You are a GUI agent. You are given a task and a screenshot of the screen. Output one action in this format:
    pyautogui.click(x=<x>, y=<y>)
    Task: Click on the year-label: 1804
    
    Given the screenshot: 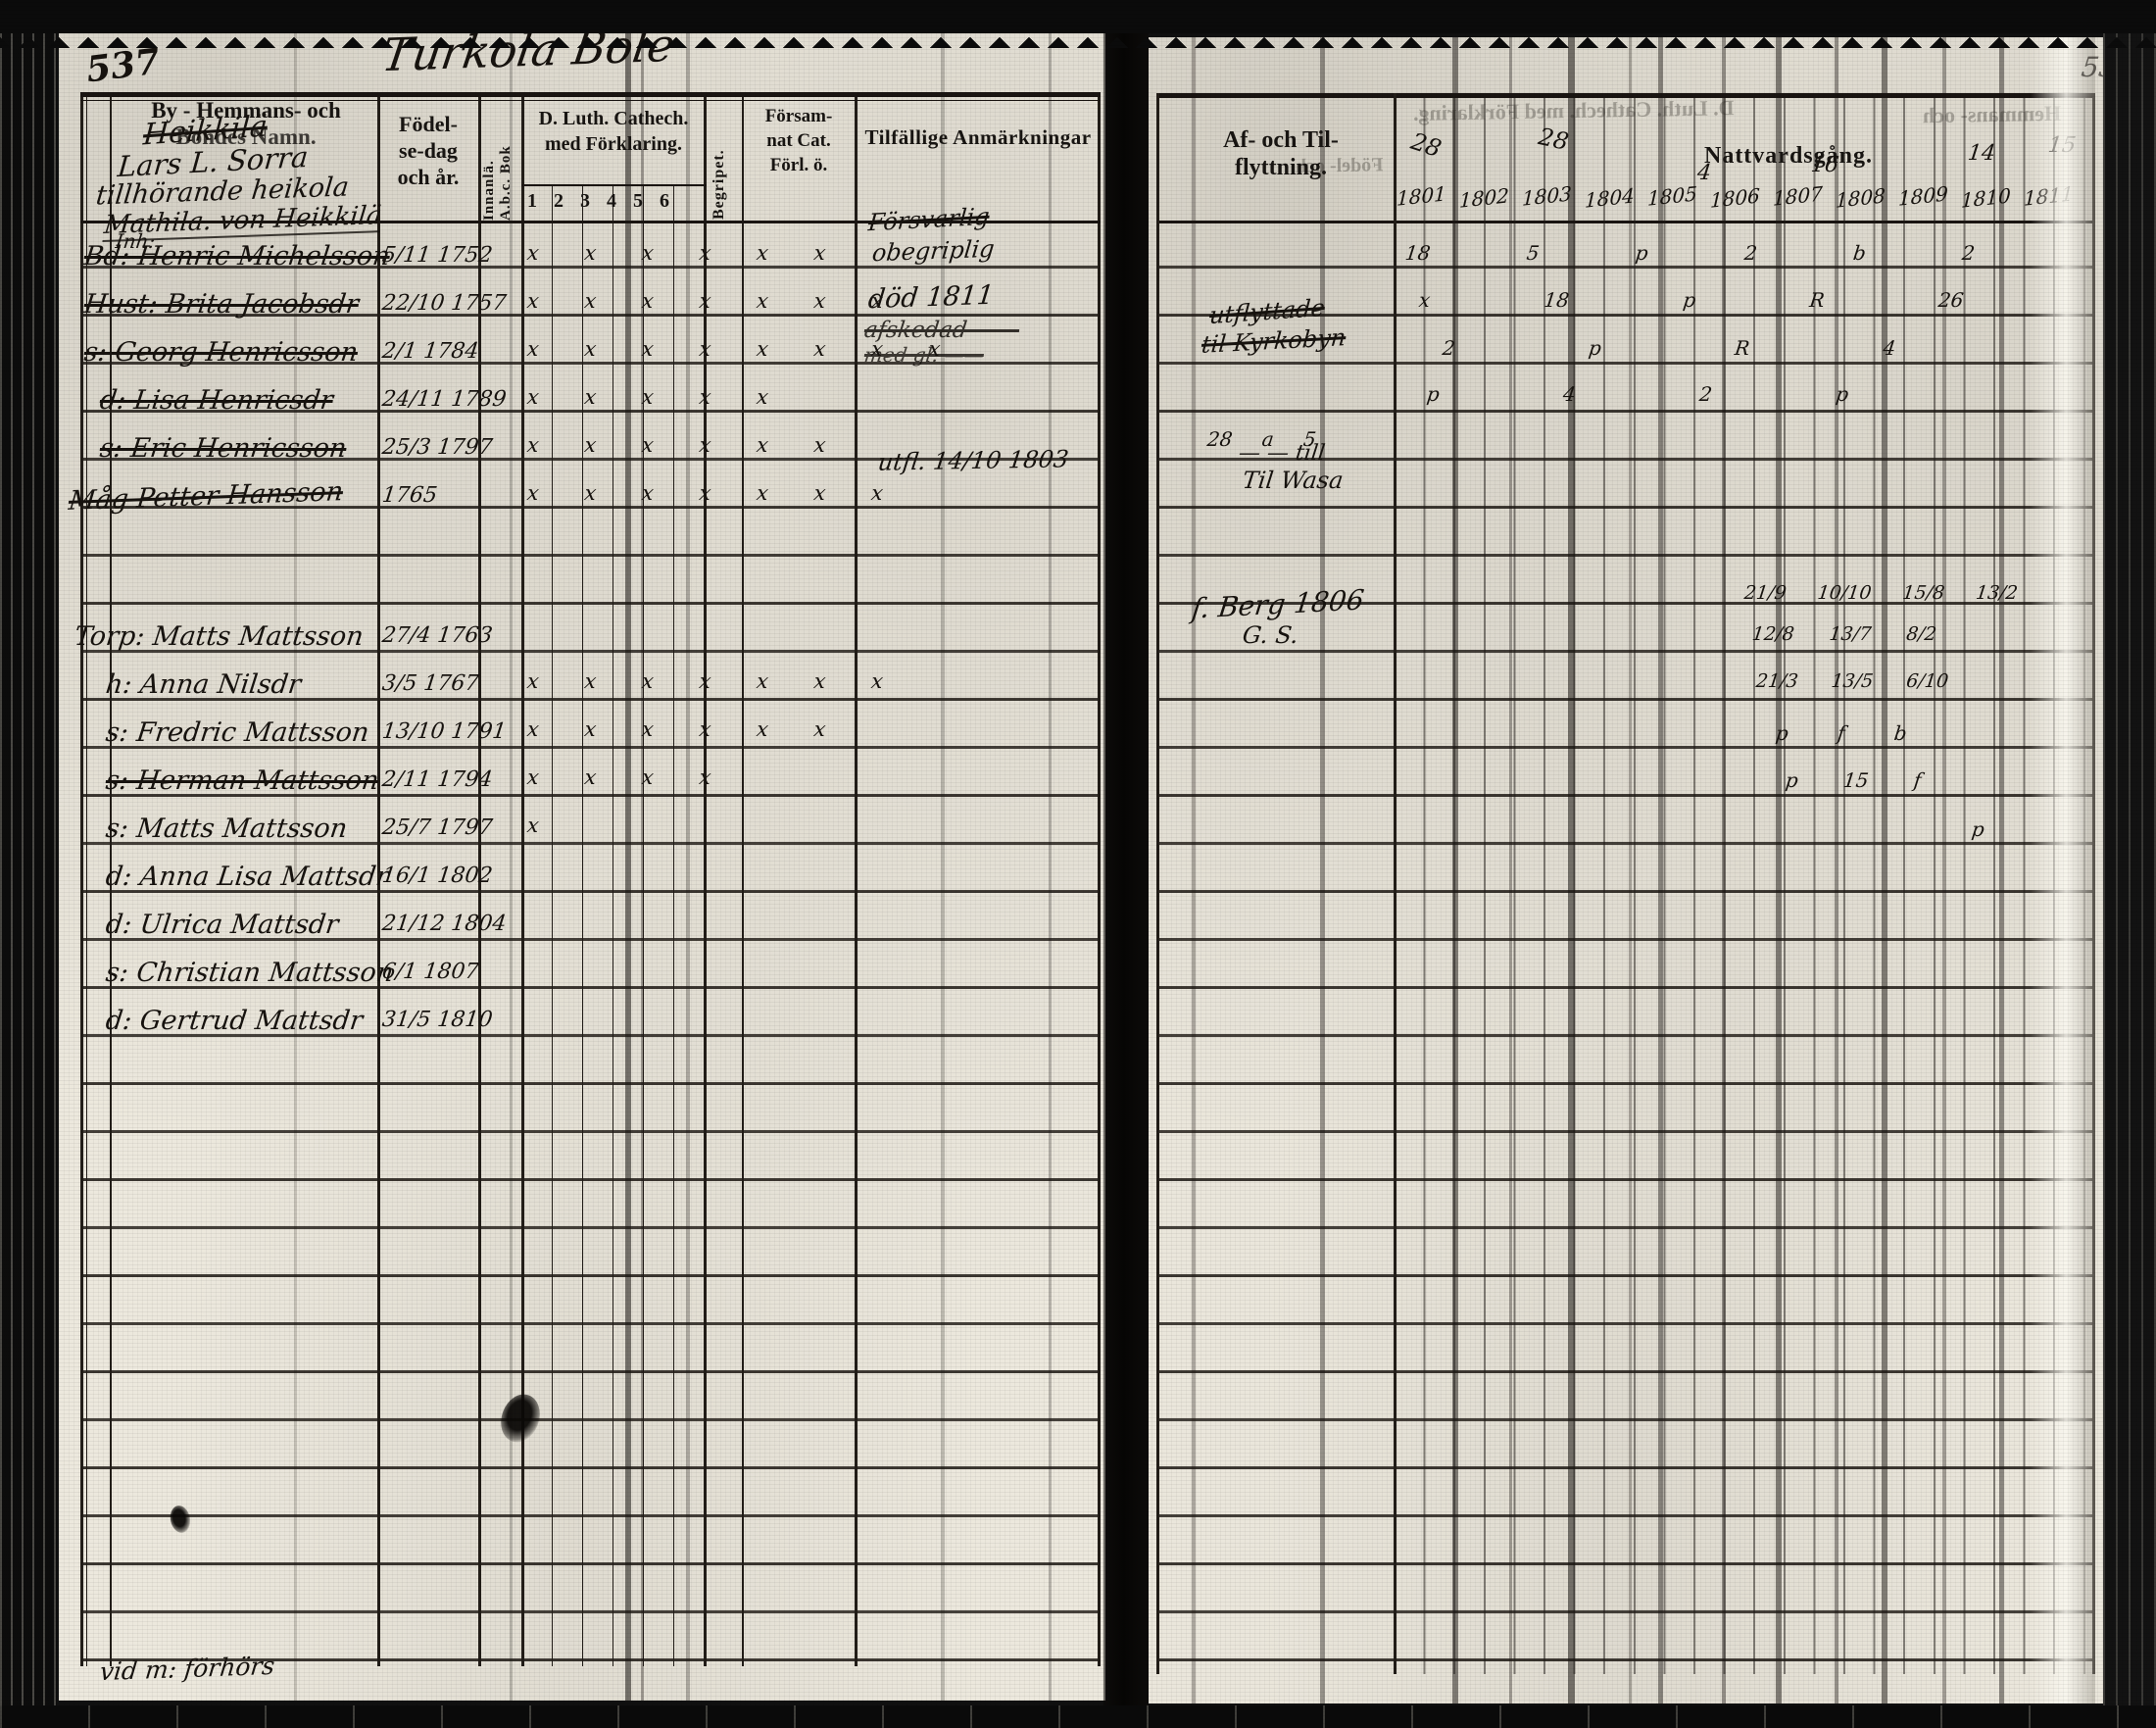 What is the action you would take?
    pyautogui.click(x=1610, y=198)
    